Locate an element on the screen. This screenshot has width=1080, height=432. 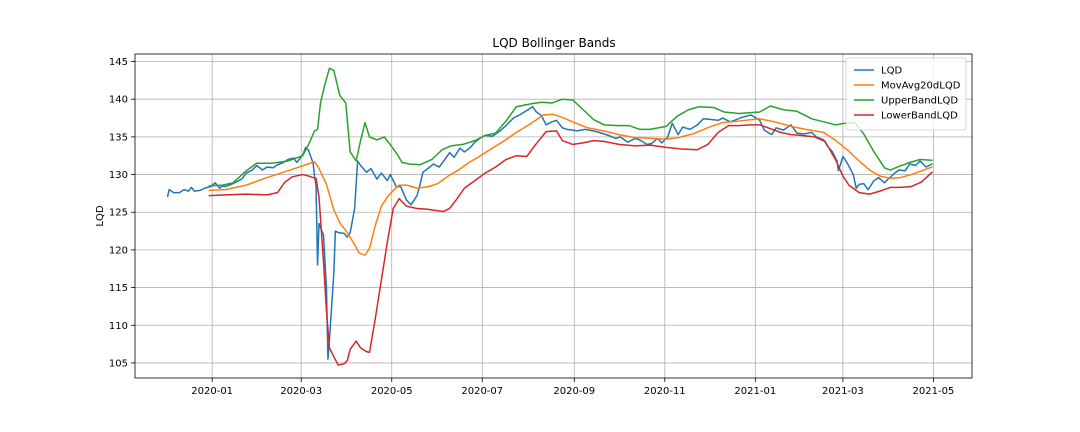
x-tick-label: 2021-01 is located at coordinates (755, 391).